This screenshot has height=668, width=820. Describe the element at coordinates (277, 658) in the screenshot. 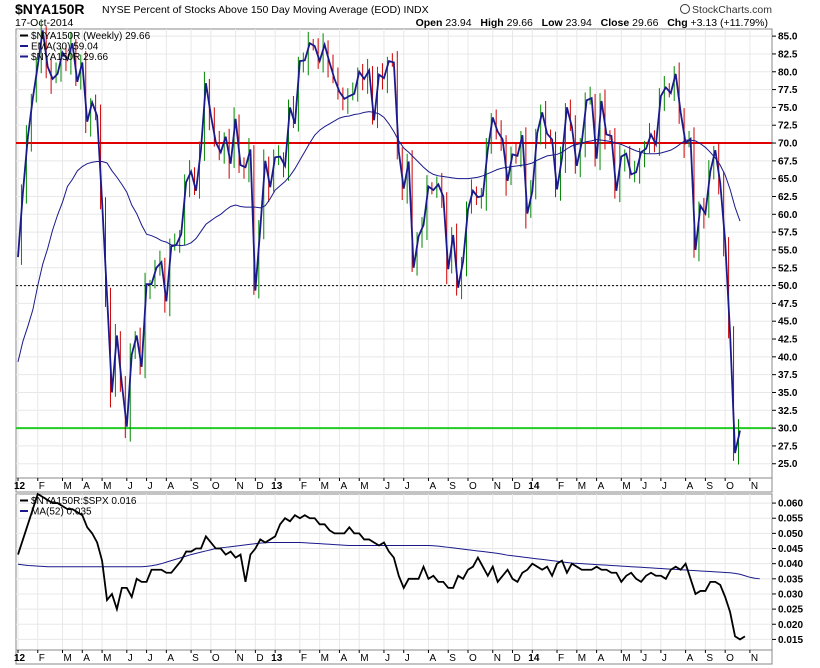

I see `x-tick-label: 13` at that location.